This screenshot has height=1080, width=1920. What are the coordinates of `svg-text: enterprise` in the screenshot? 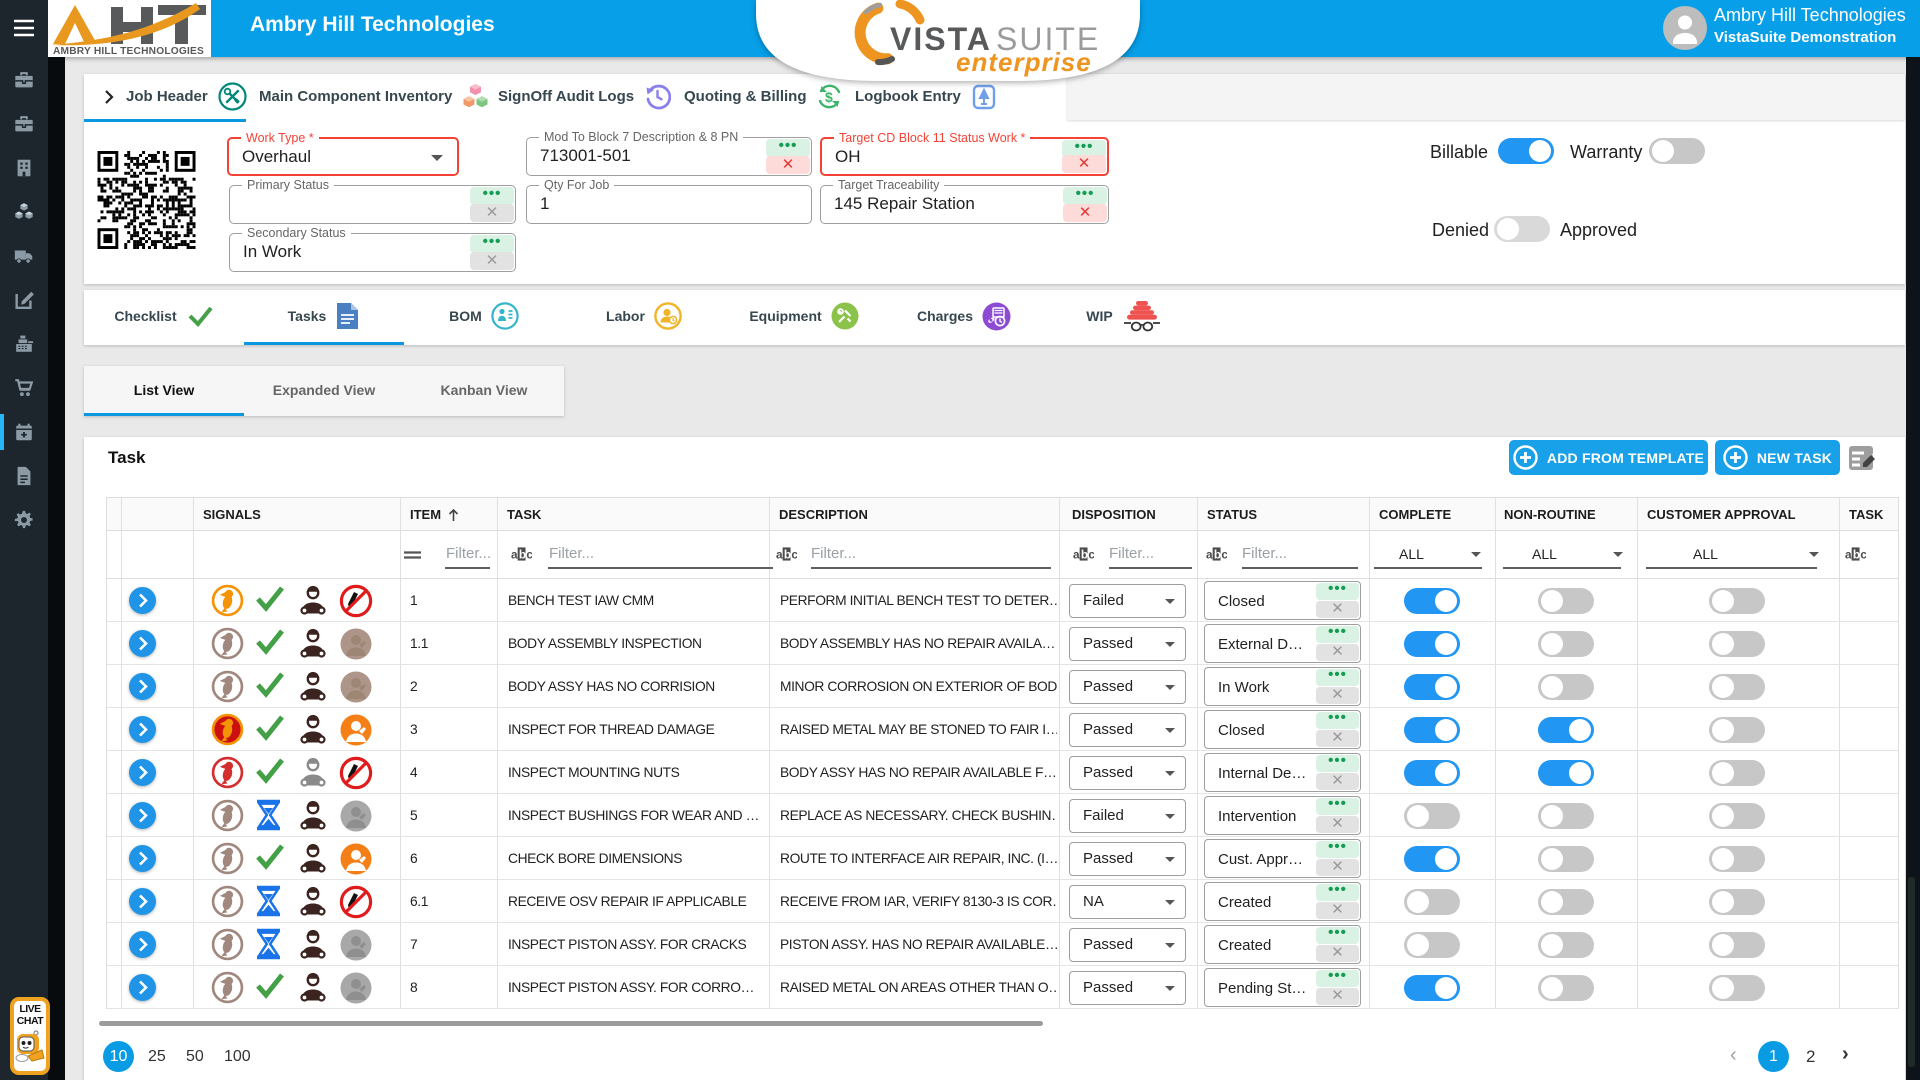 It's located at (1024, 62).